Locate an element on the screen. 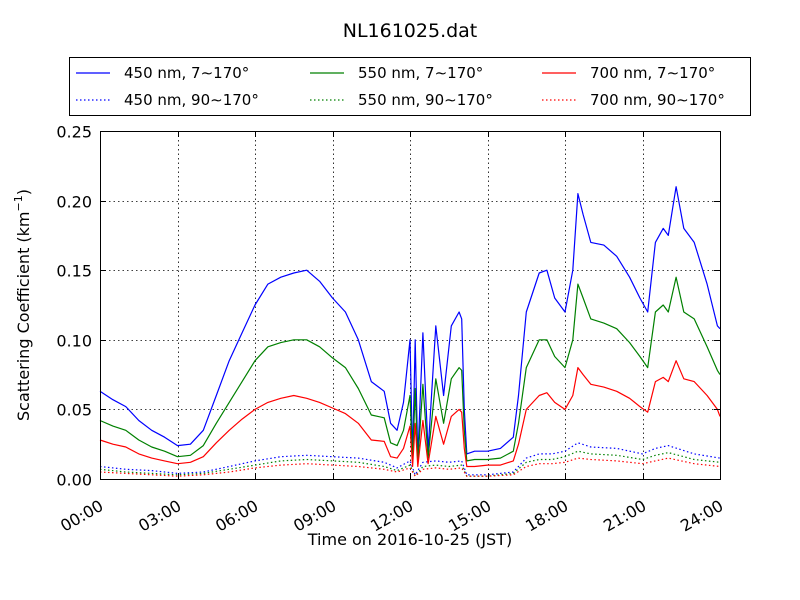 This screenshot has height=600, width=800. y-axis-label-main: Scattering Coefficient (km is located at coordinates (23, 316).